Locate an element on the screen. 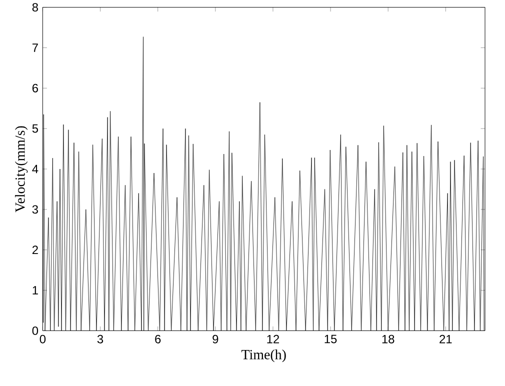 This screenshot has height=386, width=505. y-tick-label: 3 is located at coordinates (35, 209).